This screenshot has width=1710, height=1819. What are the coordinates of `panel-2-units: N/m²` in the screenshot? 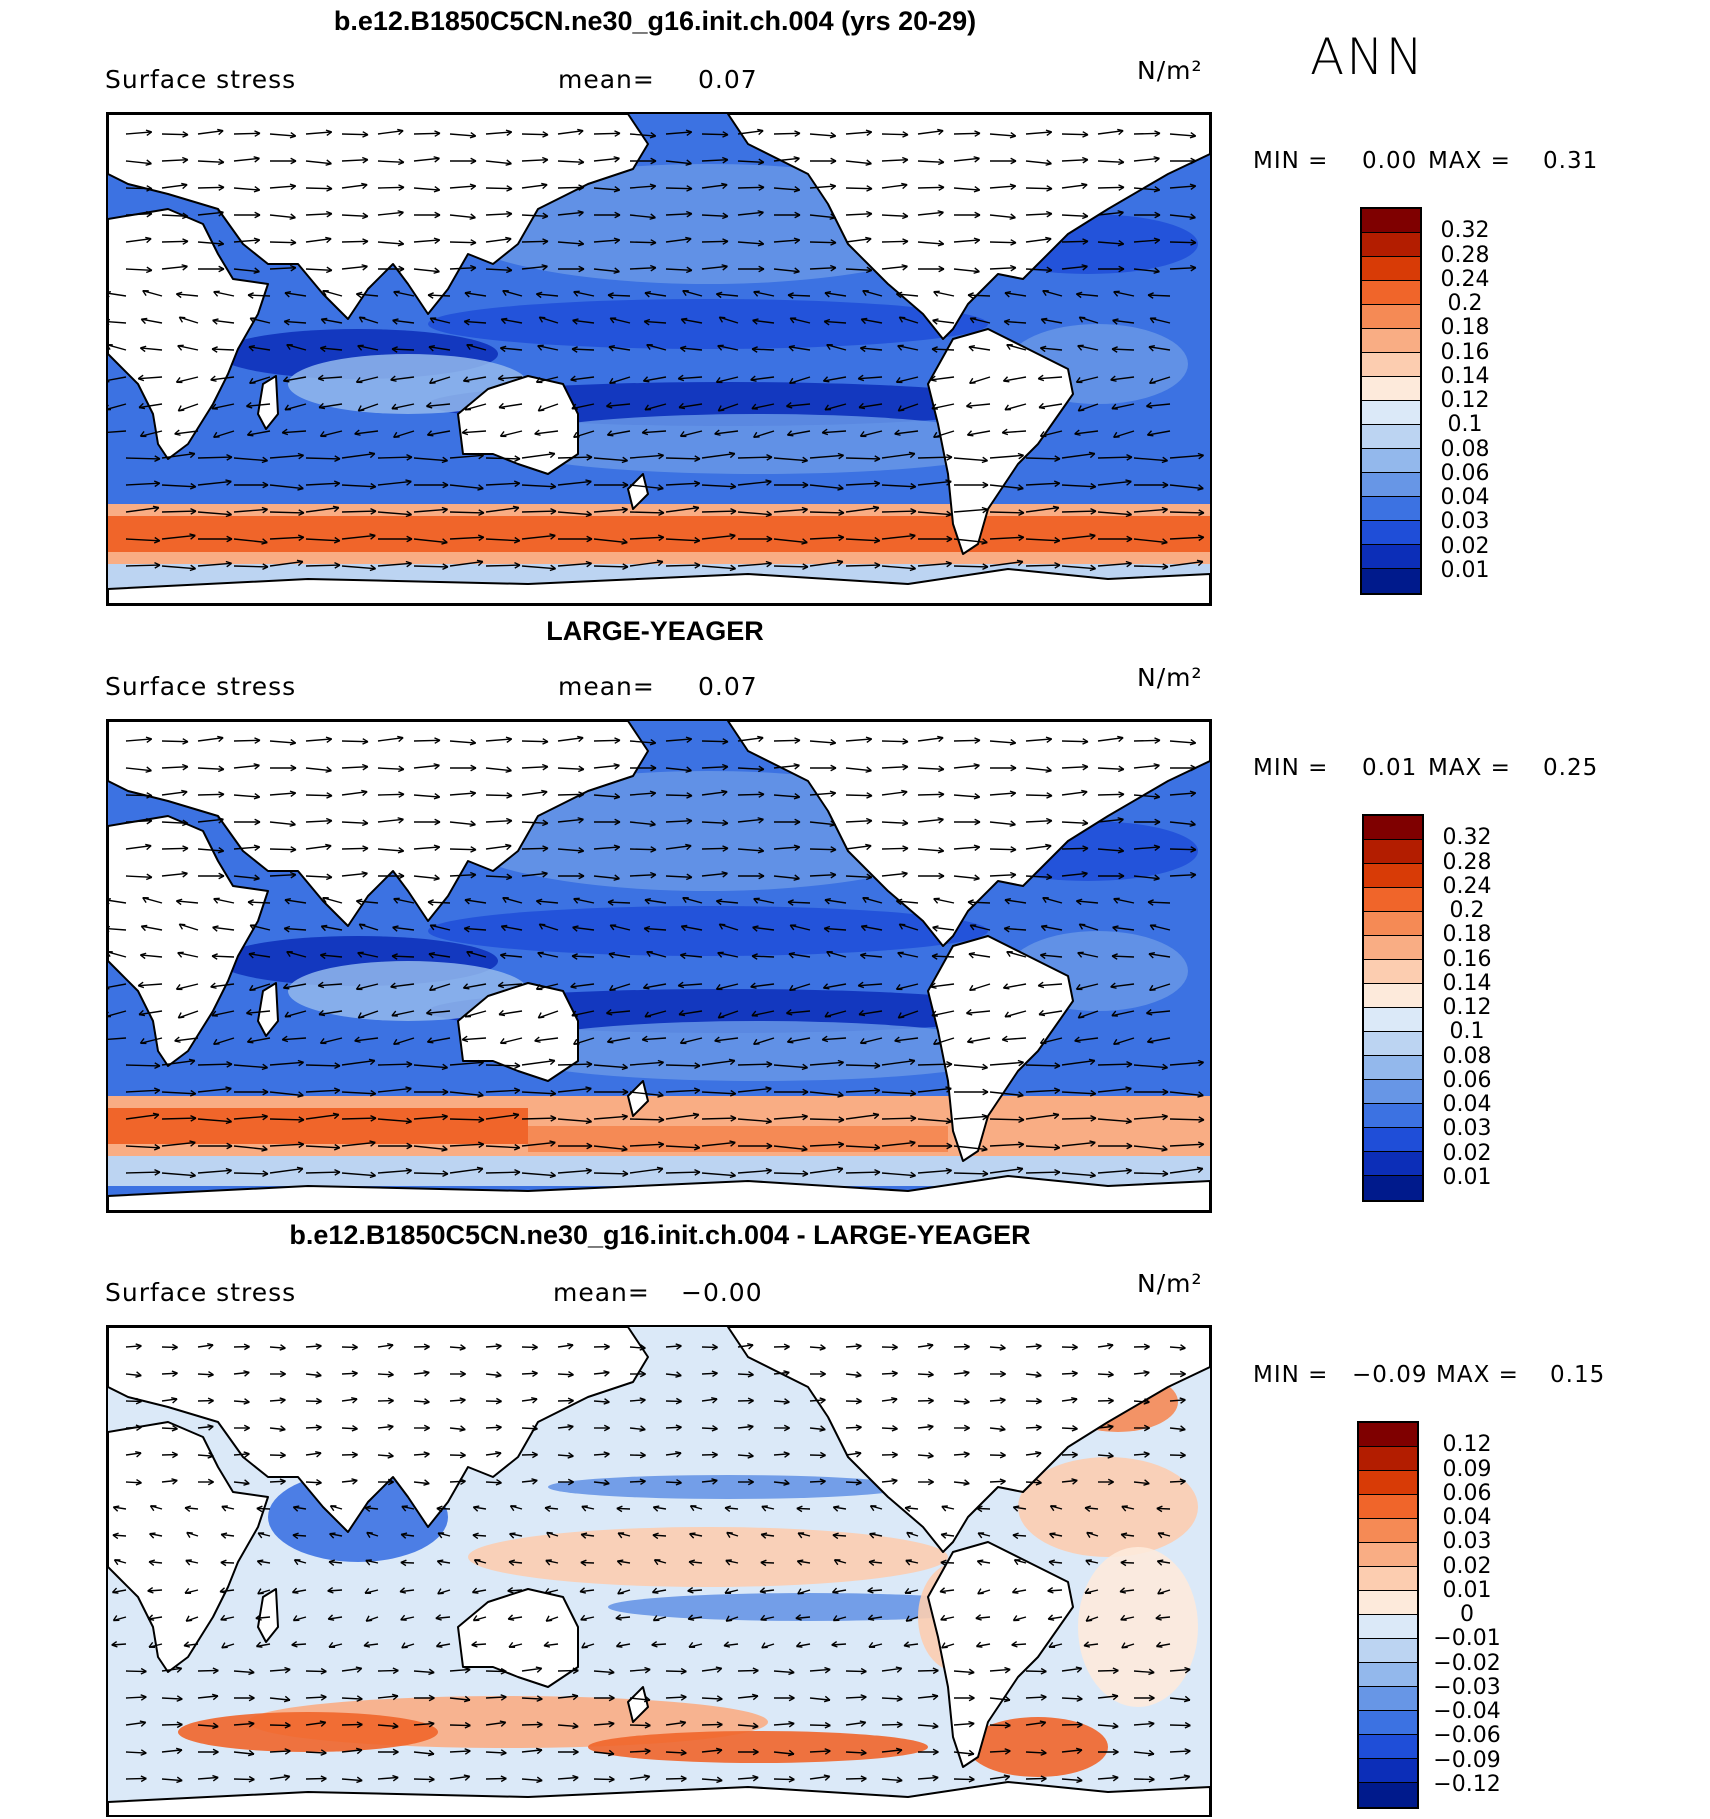 It's located at (1170, 677).